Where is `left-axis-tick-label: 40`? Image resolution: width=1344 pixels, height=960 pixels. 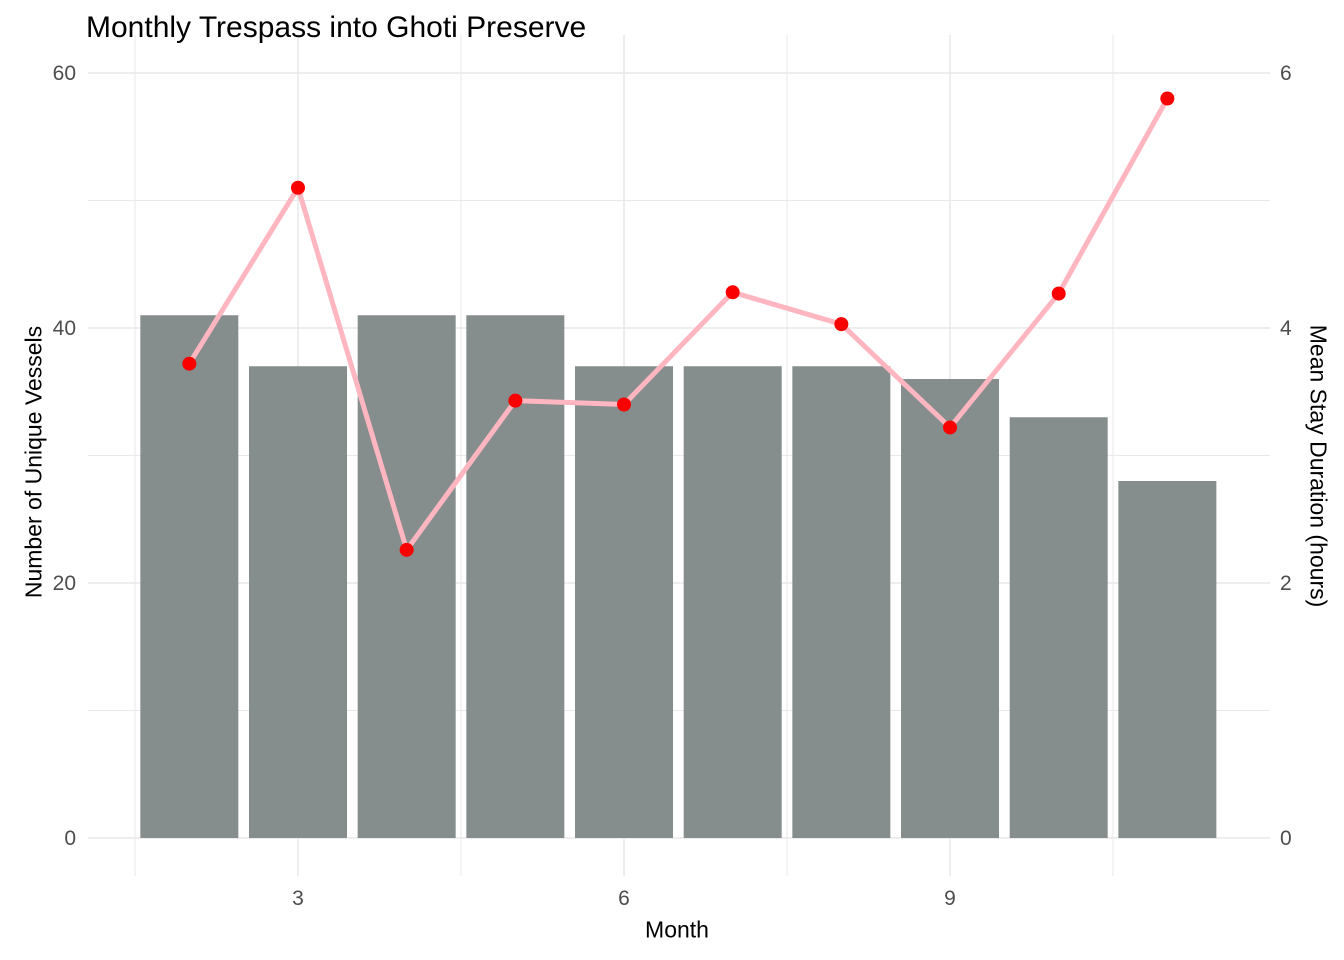
left-axis-tick-label: 40 is located at coordinates (64, 328).